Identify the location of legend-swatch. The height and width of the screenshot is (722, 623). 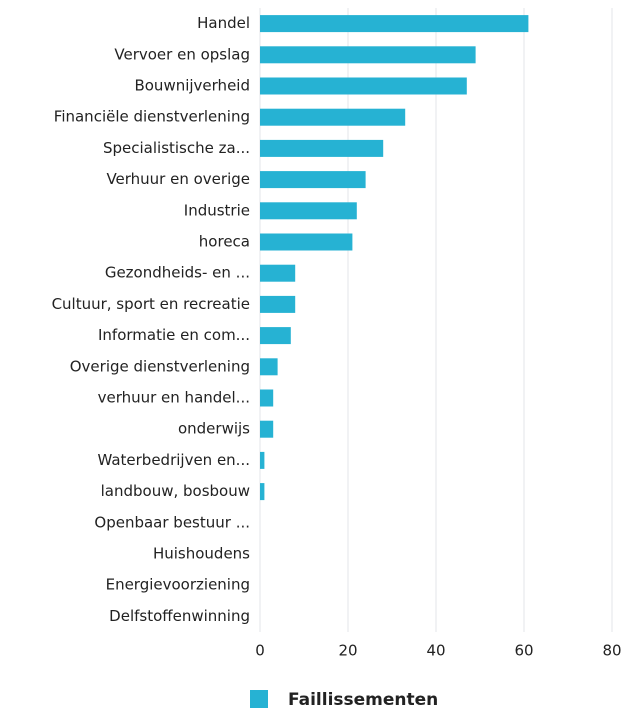
(259, 699).